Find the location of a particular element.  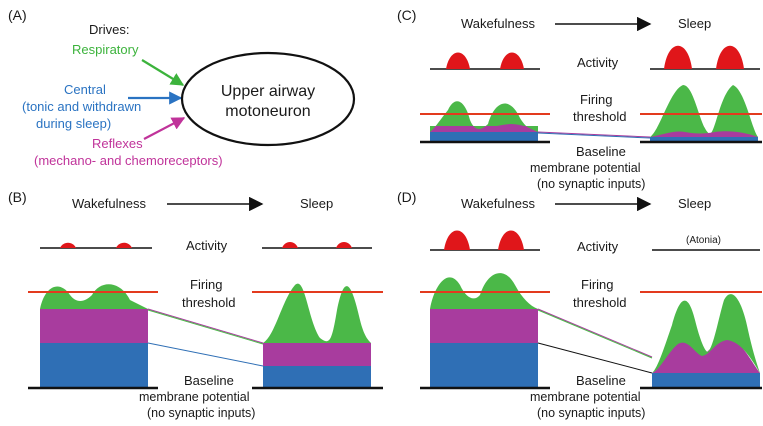

panel-c-wakefulness-label: Wakefulness is located at coordinates (498, 23).